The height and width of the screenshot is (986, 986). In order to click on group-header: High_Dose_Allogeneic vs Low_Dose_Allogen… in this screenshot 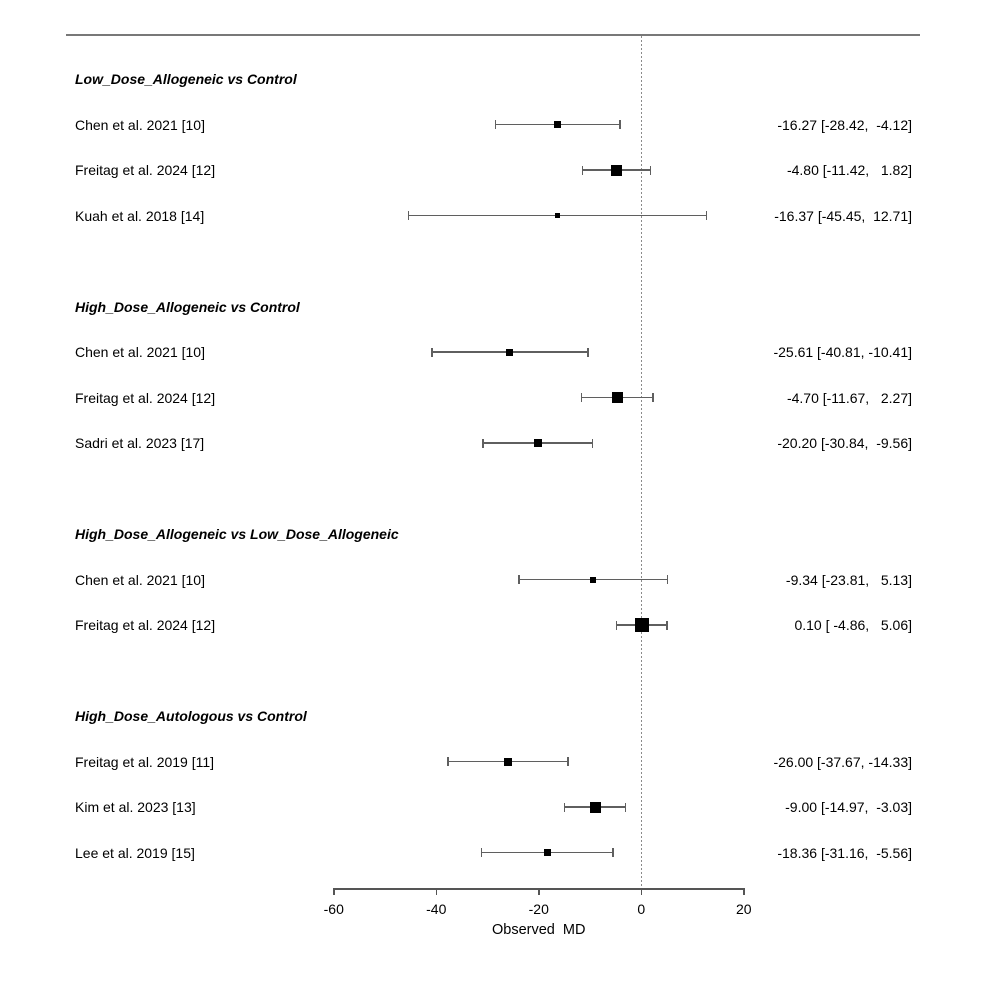, I will do `click(237, 534)`.